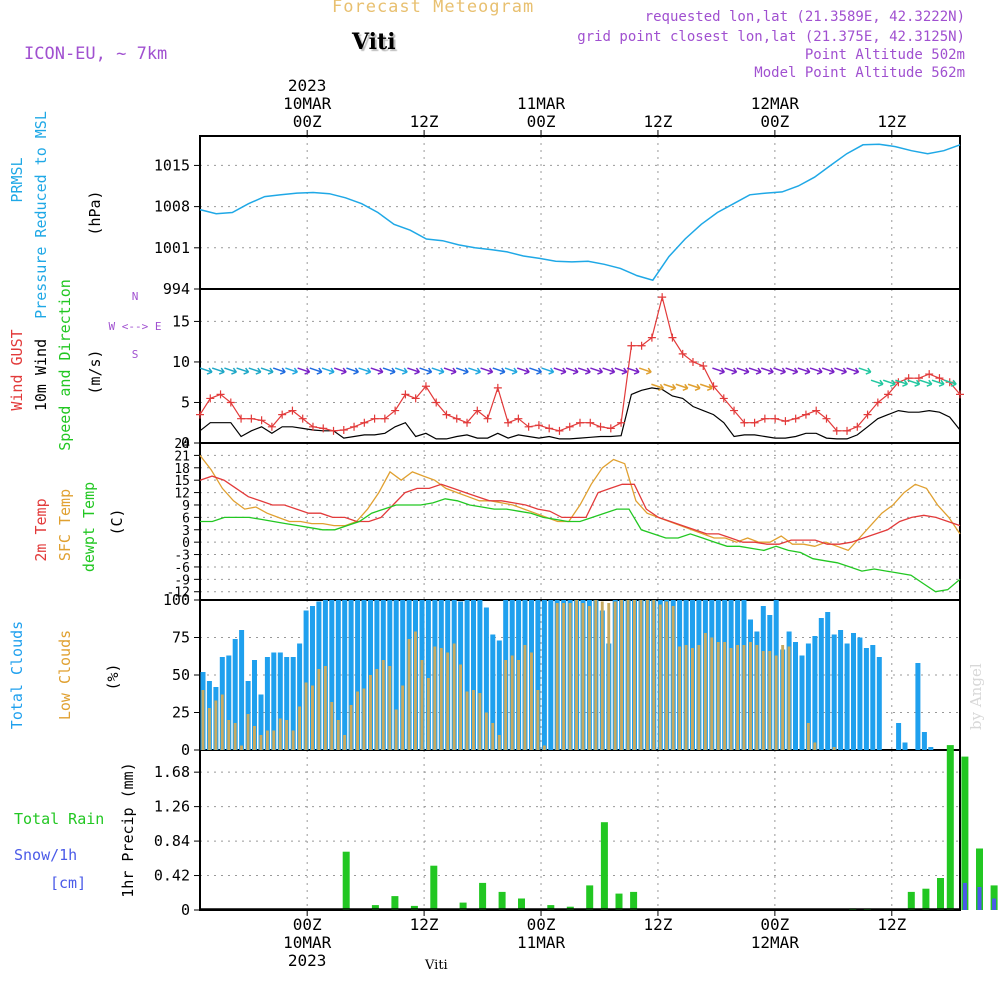  What do you see at coordinates (307, 85) in the screenshot?
I see `year-label-top: 2023` at bounding box center [307, 85].